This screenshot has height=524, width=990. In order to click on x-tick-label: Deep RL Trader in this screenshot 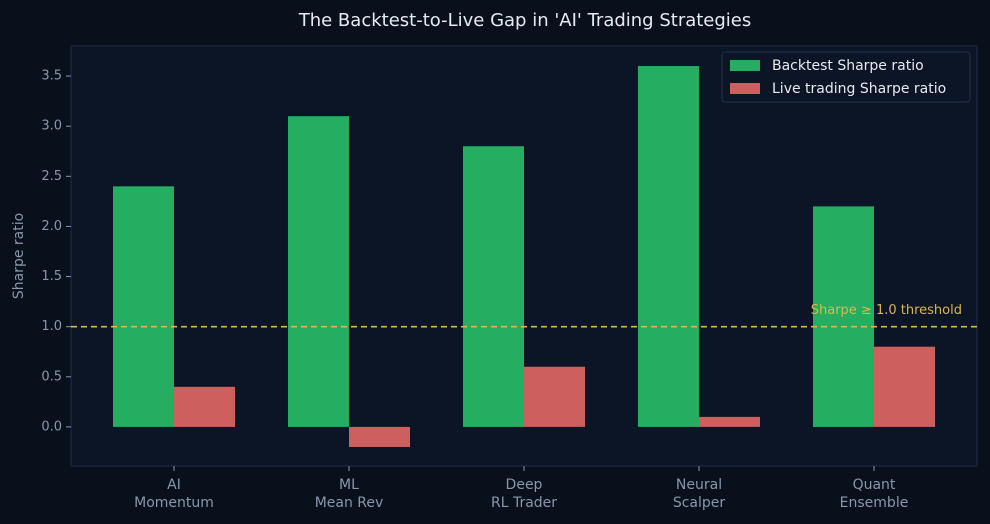, I will do `click(524, 494)`.